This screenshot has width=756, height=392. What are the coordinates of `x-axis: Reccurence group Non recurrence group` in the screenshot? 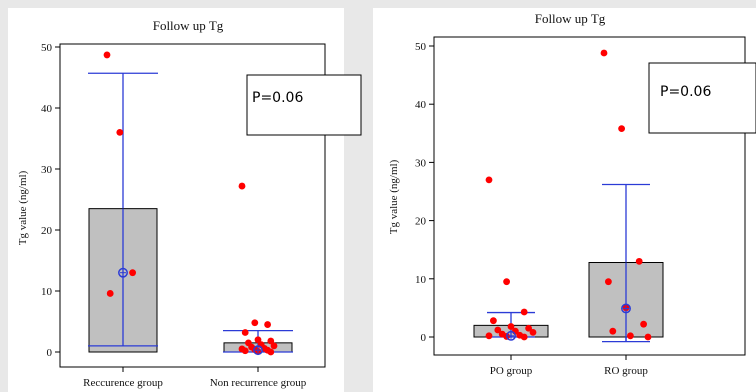 It's located at (195, 378).